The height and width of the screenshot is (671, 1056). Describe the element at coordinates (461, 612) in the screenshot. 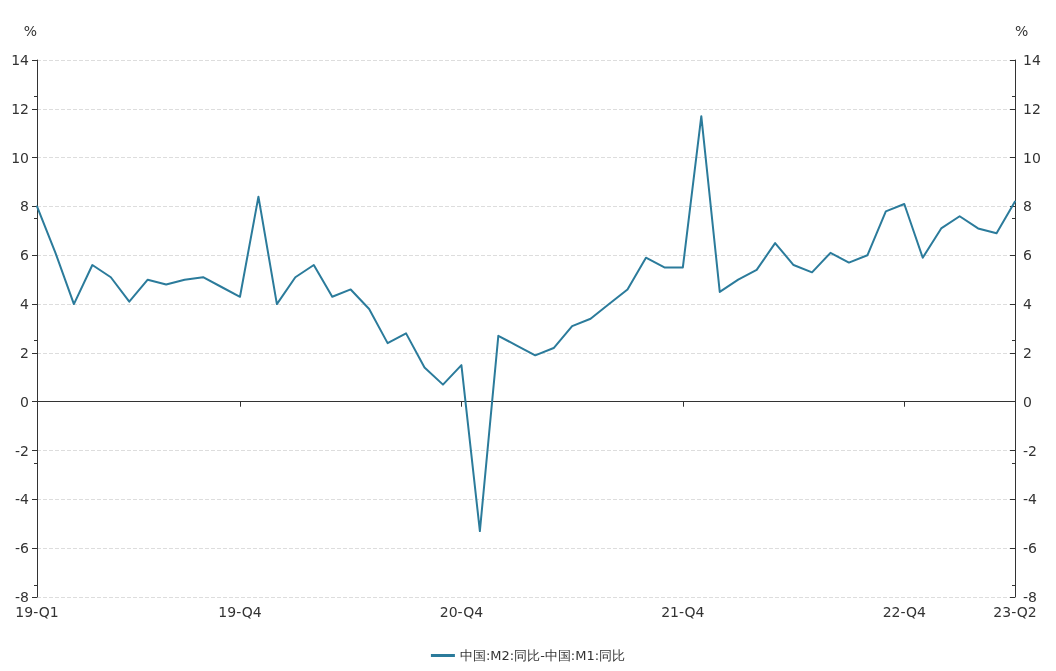

I see `x-tick-label: 20-Q4` at that location.